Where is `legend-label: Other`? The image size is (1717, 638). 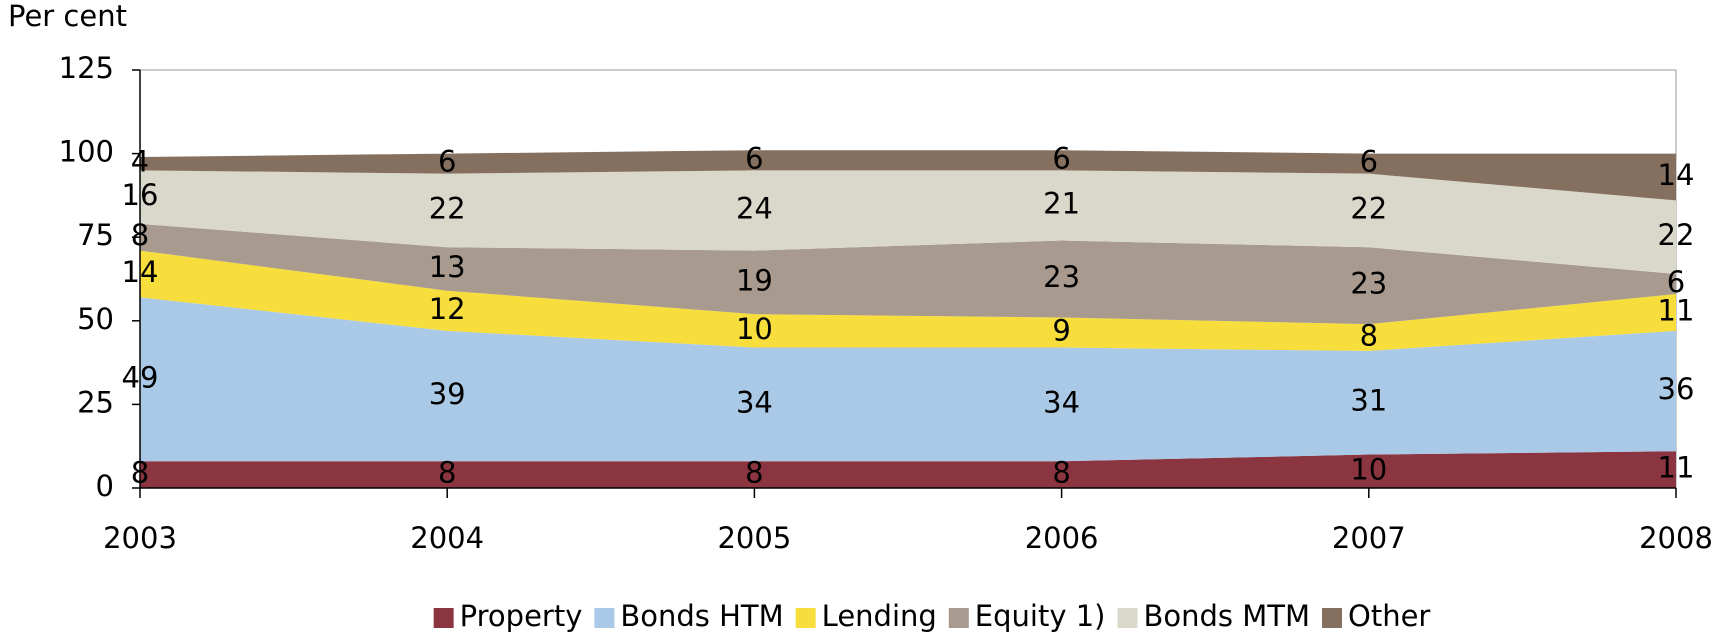
legend-label: Other is located at coordinates (1389, 616).